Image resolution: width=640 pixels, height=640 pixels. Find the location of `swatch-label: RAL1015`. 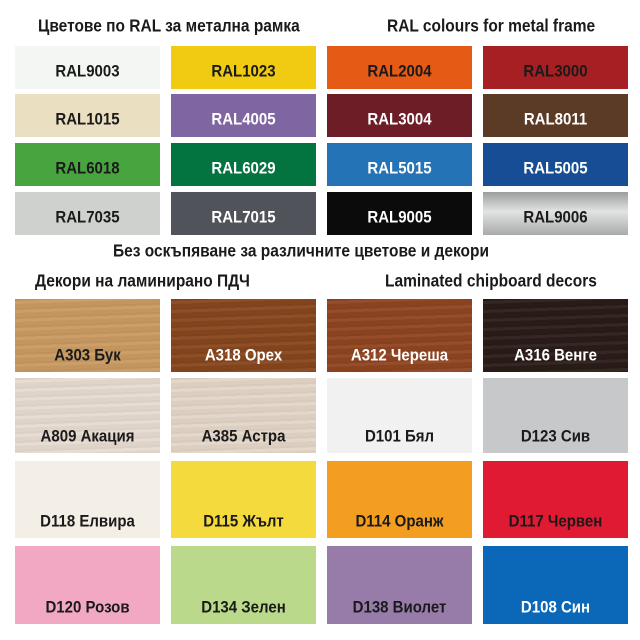

swatch-label: RAL1015 is located at coordinates (87, 119).